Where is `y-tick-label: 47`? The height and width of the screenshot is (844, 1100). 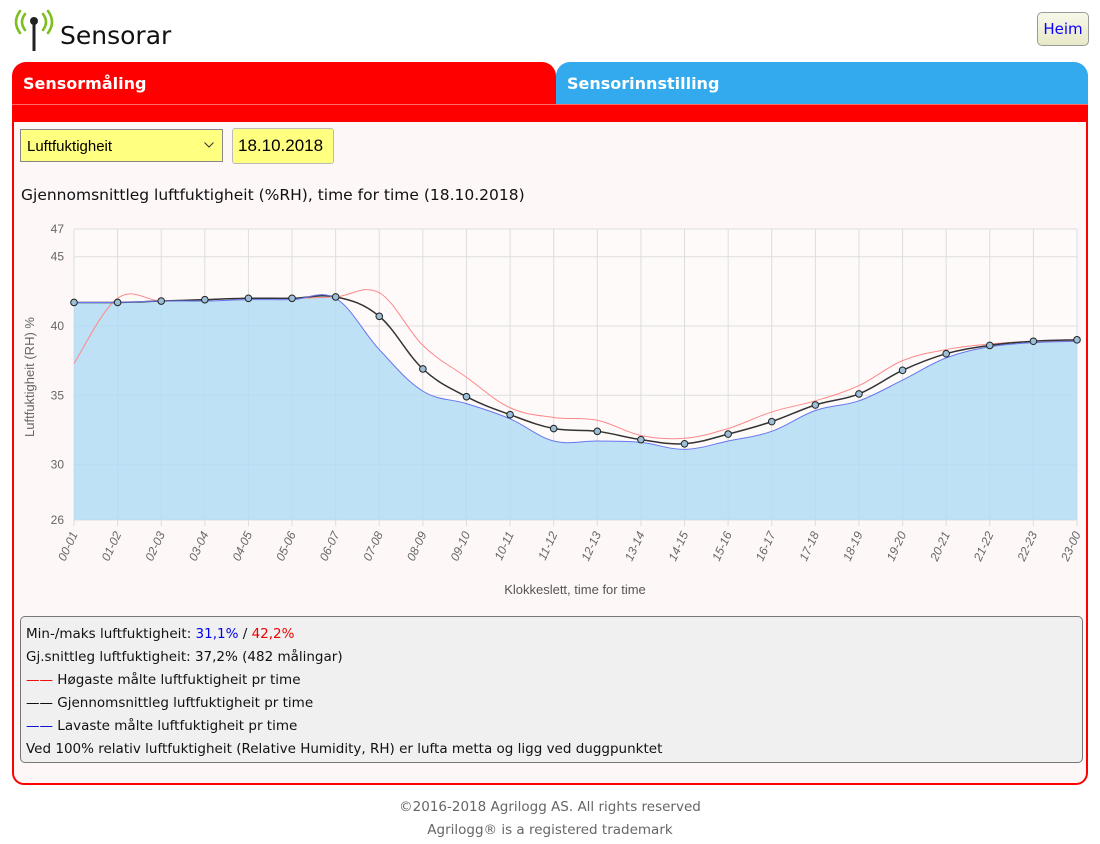 y-tick-label: 47 is located at coordinates (58, 229).